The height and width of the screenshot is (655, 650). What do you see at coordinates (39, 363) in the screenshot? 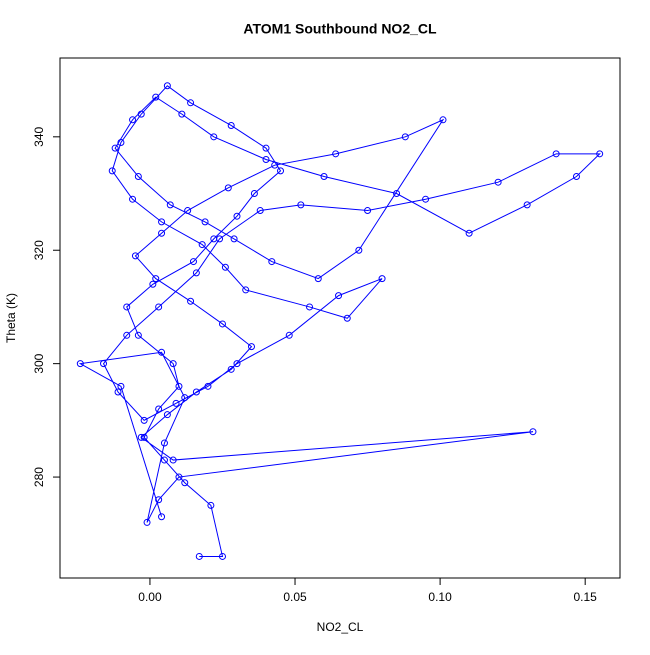
I see `y-tick-label: 300` at bounding box center [39, 363].